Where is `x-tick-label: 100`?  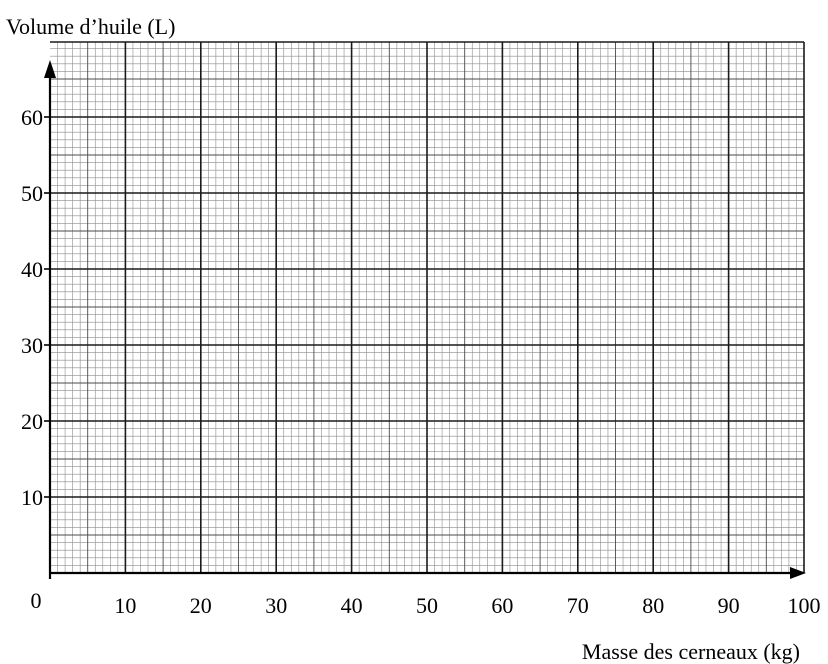 x-tick-label: 100 is located at coordinates (804, 605).